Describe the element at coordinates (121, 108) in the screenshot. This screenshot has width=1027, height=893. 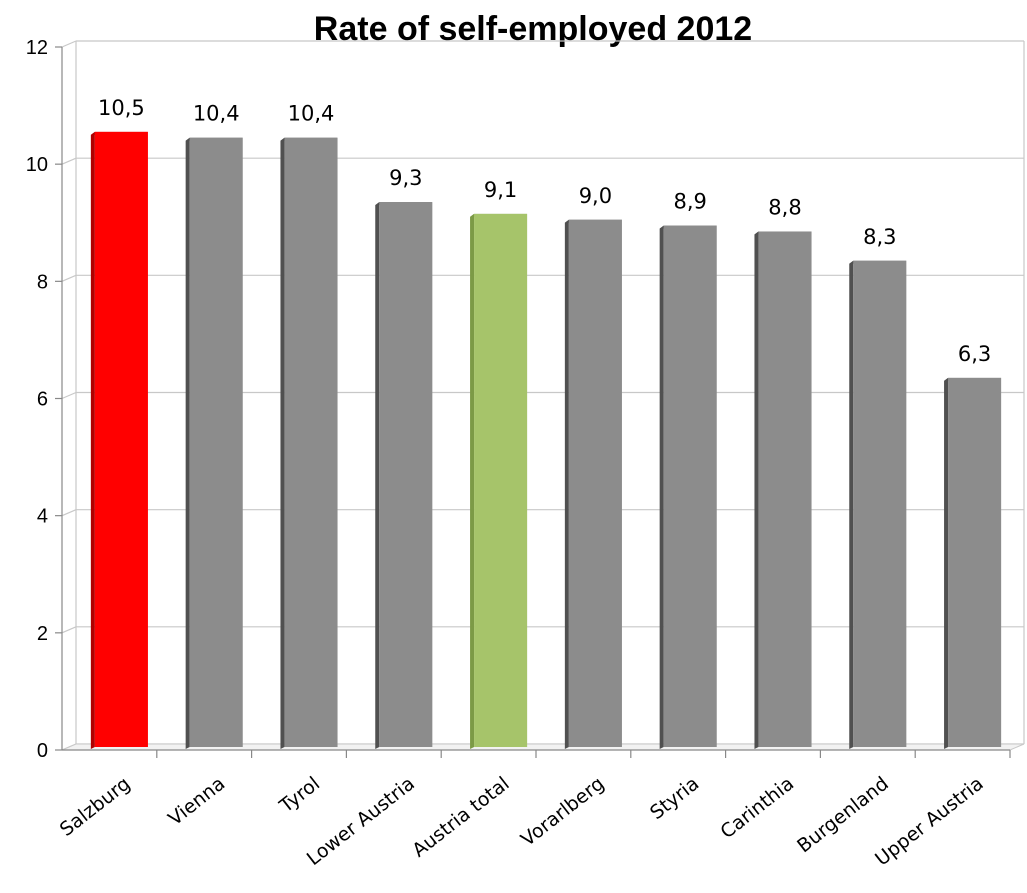
I see `data-label: 10,5` at that location.